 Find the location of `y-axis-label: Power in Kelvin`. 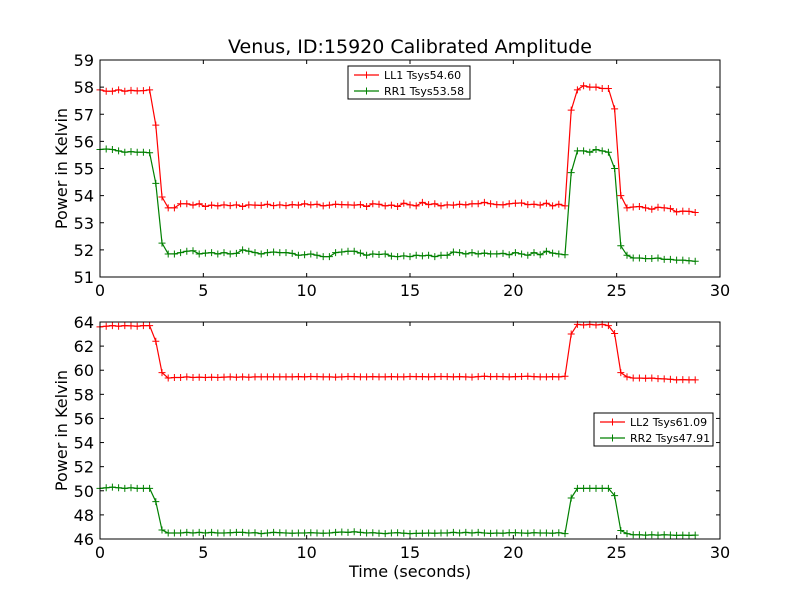

y-axis-label: Power in Kelvin is located at coordinates (61, 168).